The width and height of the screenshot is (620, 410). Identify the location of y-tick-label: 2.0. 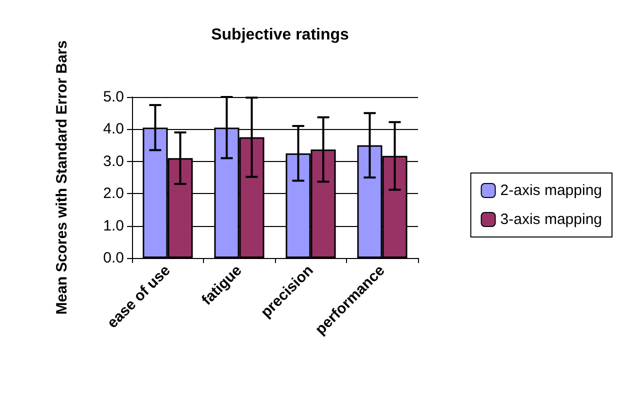
(113, 193).